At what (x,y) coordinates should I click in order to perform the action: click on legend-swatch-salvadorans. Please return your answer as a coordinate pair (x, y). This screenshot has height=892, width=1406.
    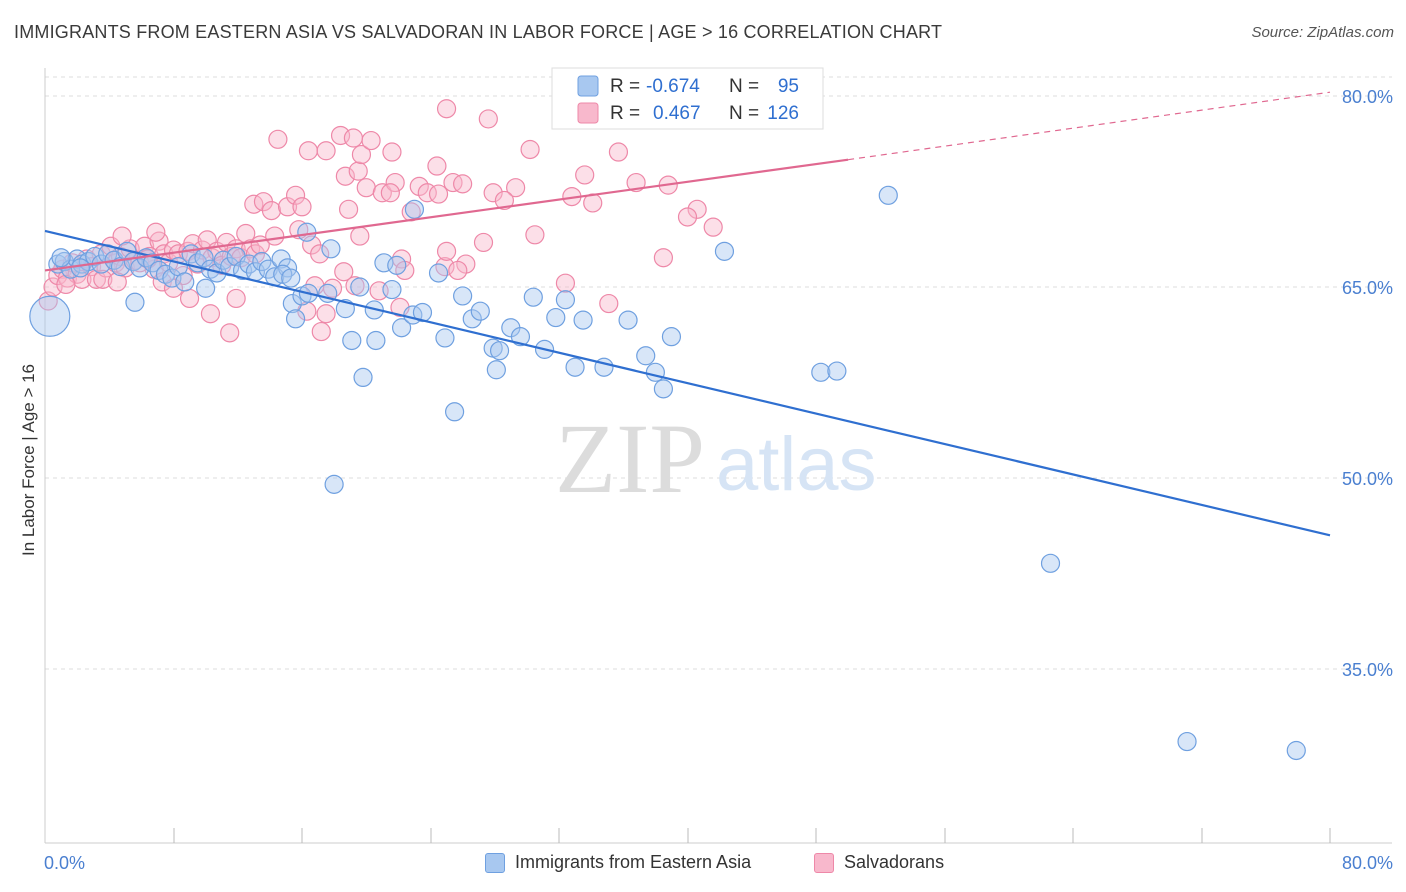
    Looking at the image, I should click on (824, 862).